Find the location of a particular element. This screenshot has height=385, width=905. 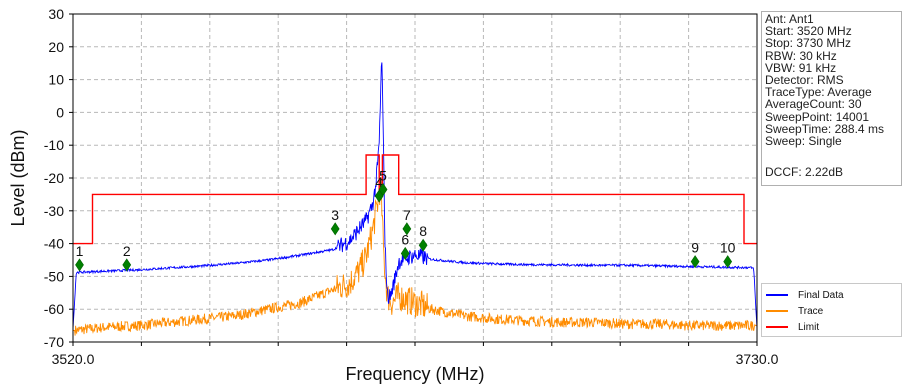

info-spacer is located at coordinates (831, 156).